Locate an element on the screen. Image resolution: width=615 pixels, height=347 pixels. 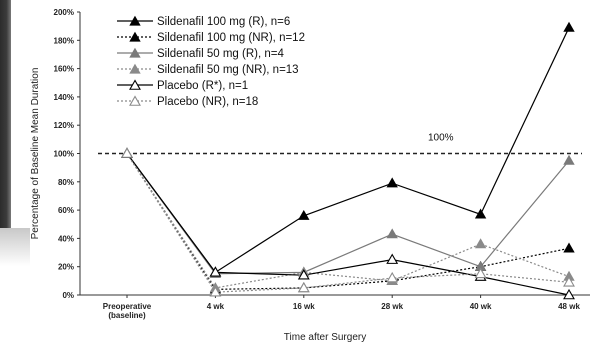
x-tick-label: 40 wk is located at coordinates (481, 306).